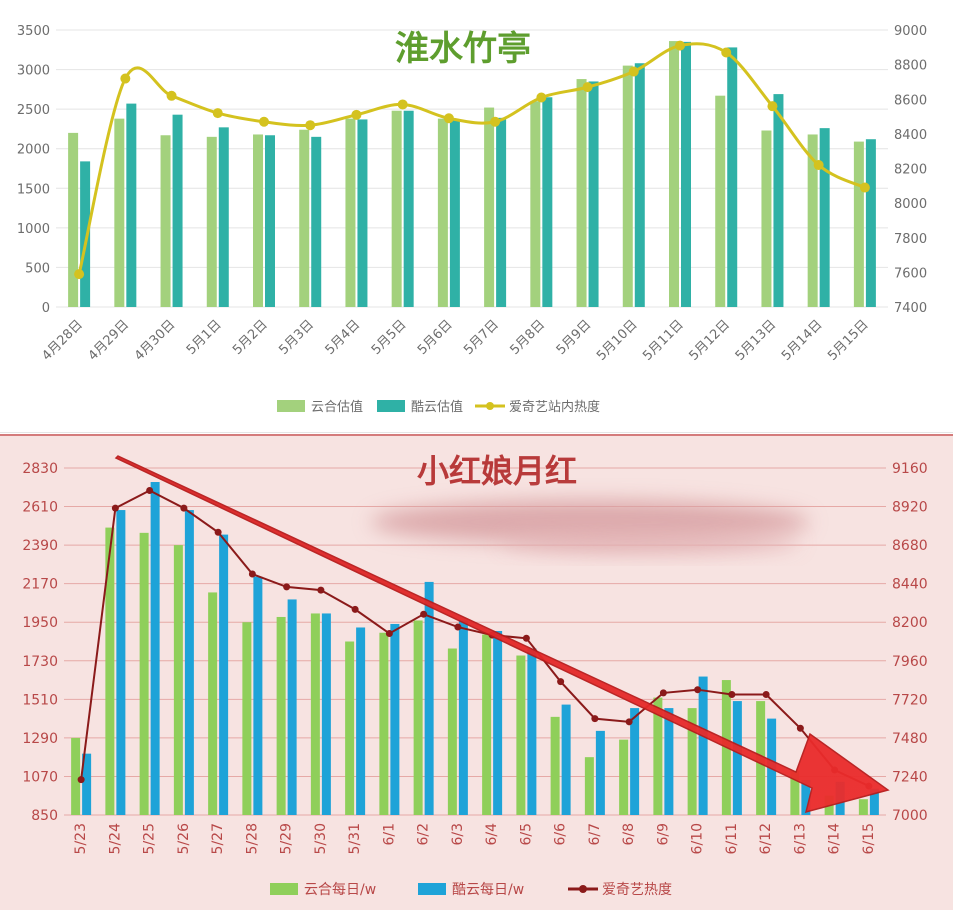 The image size is (953, 910). I want to click on x-tick-label: 5月11日, so click(663, 340).